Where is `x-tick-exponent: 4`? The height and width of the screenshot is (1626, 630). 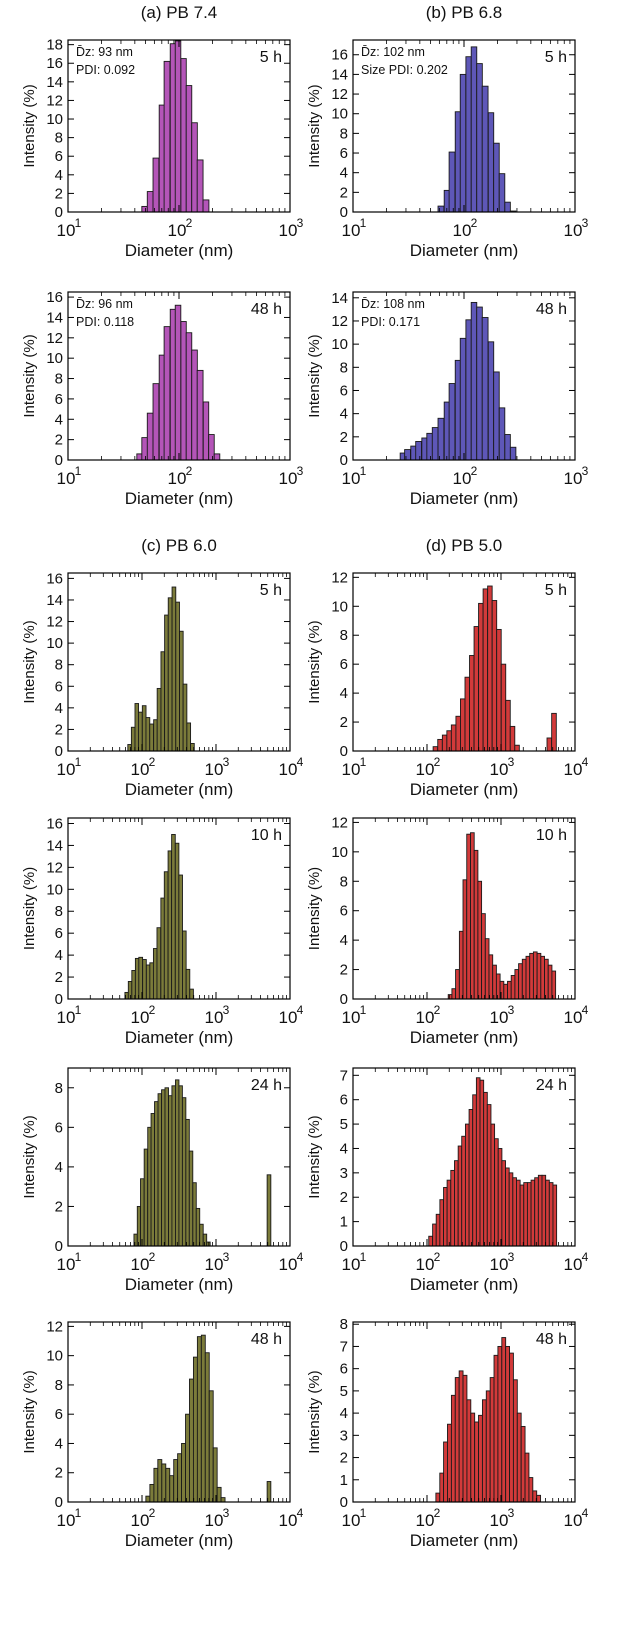 x-tick-exponent: 4 is located at coordinates (585, 1010).